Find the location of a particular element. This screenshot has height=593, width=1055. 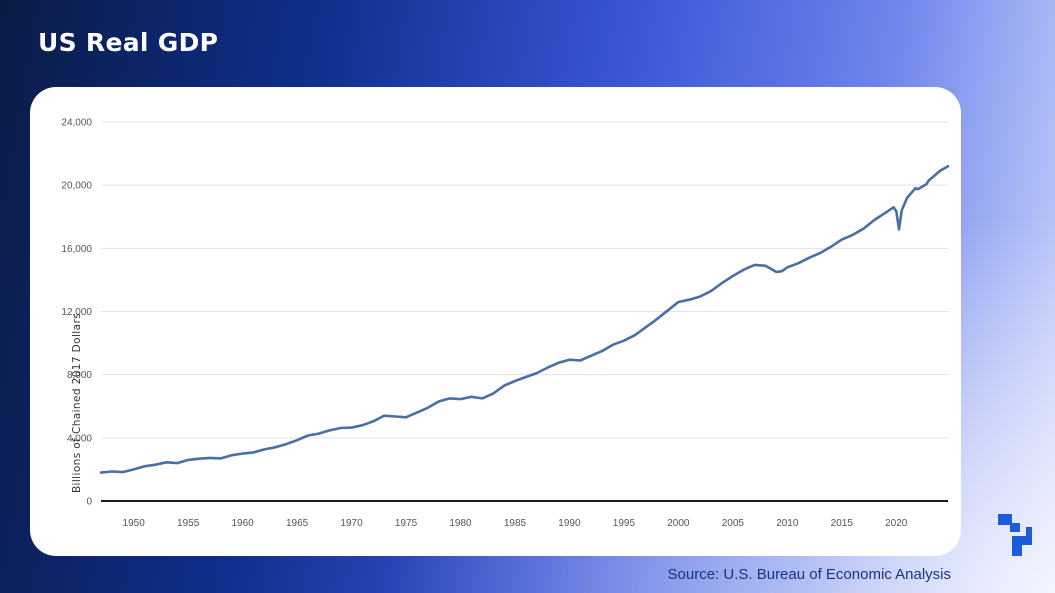

x-tick-label: 1990 is located at coordinates (569, 523).